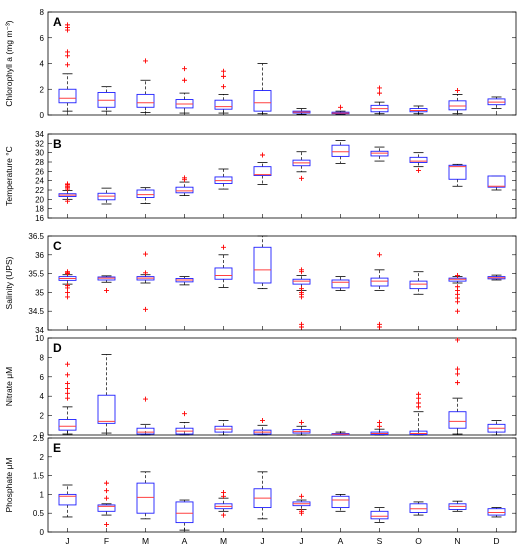  I want to click on x-tick-label: J, so click(301, 541).